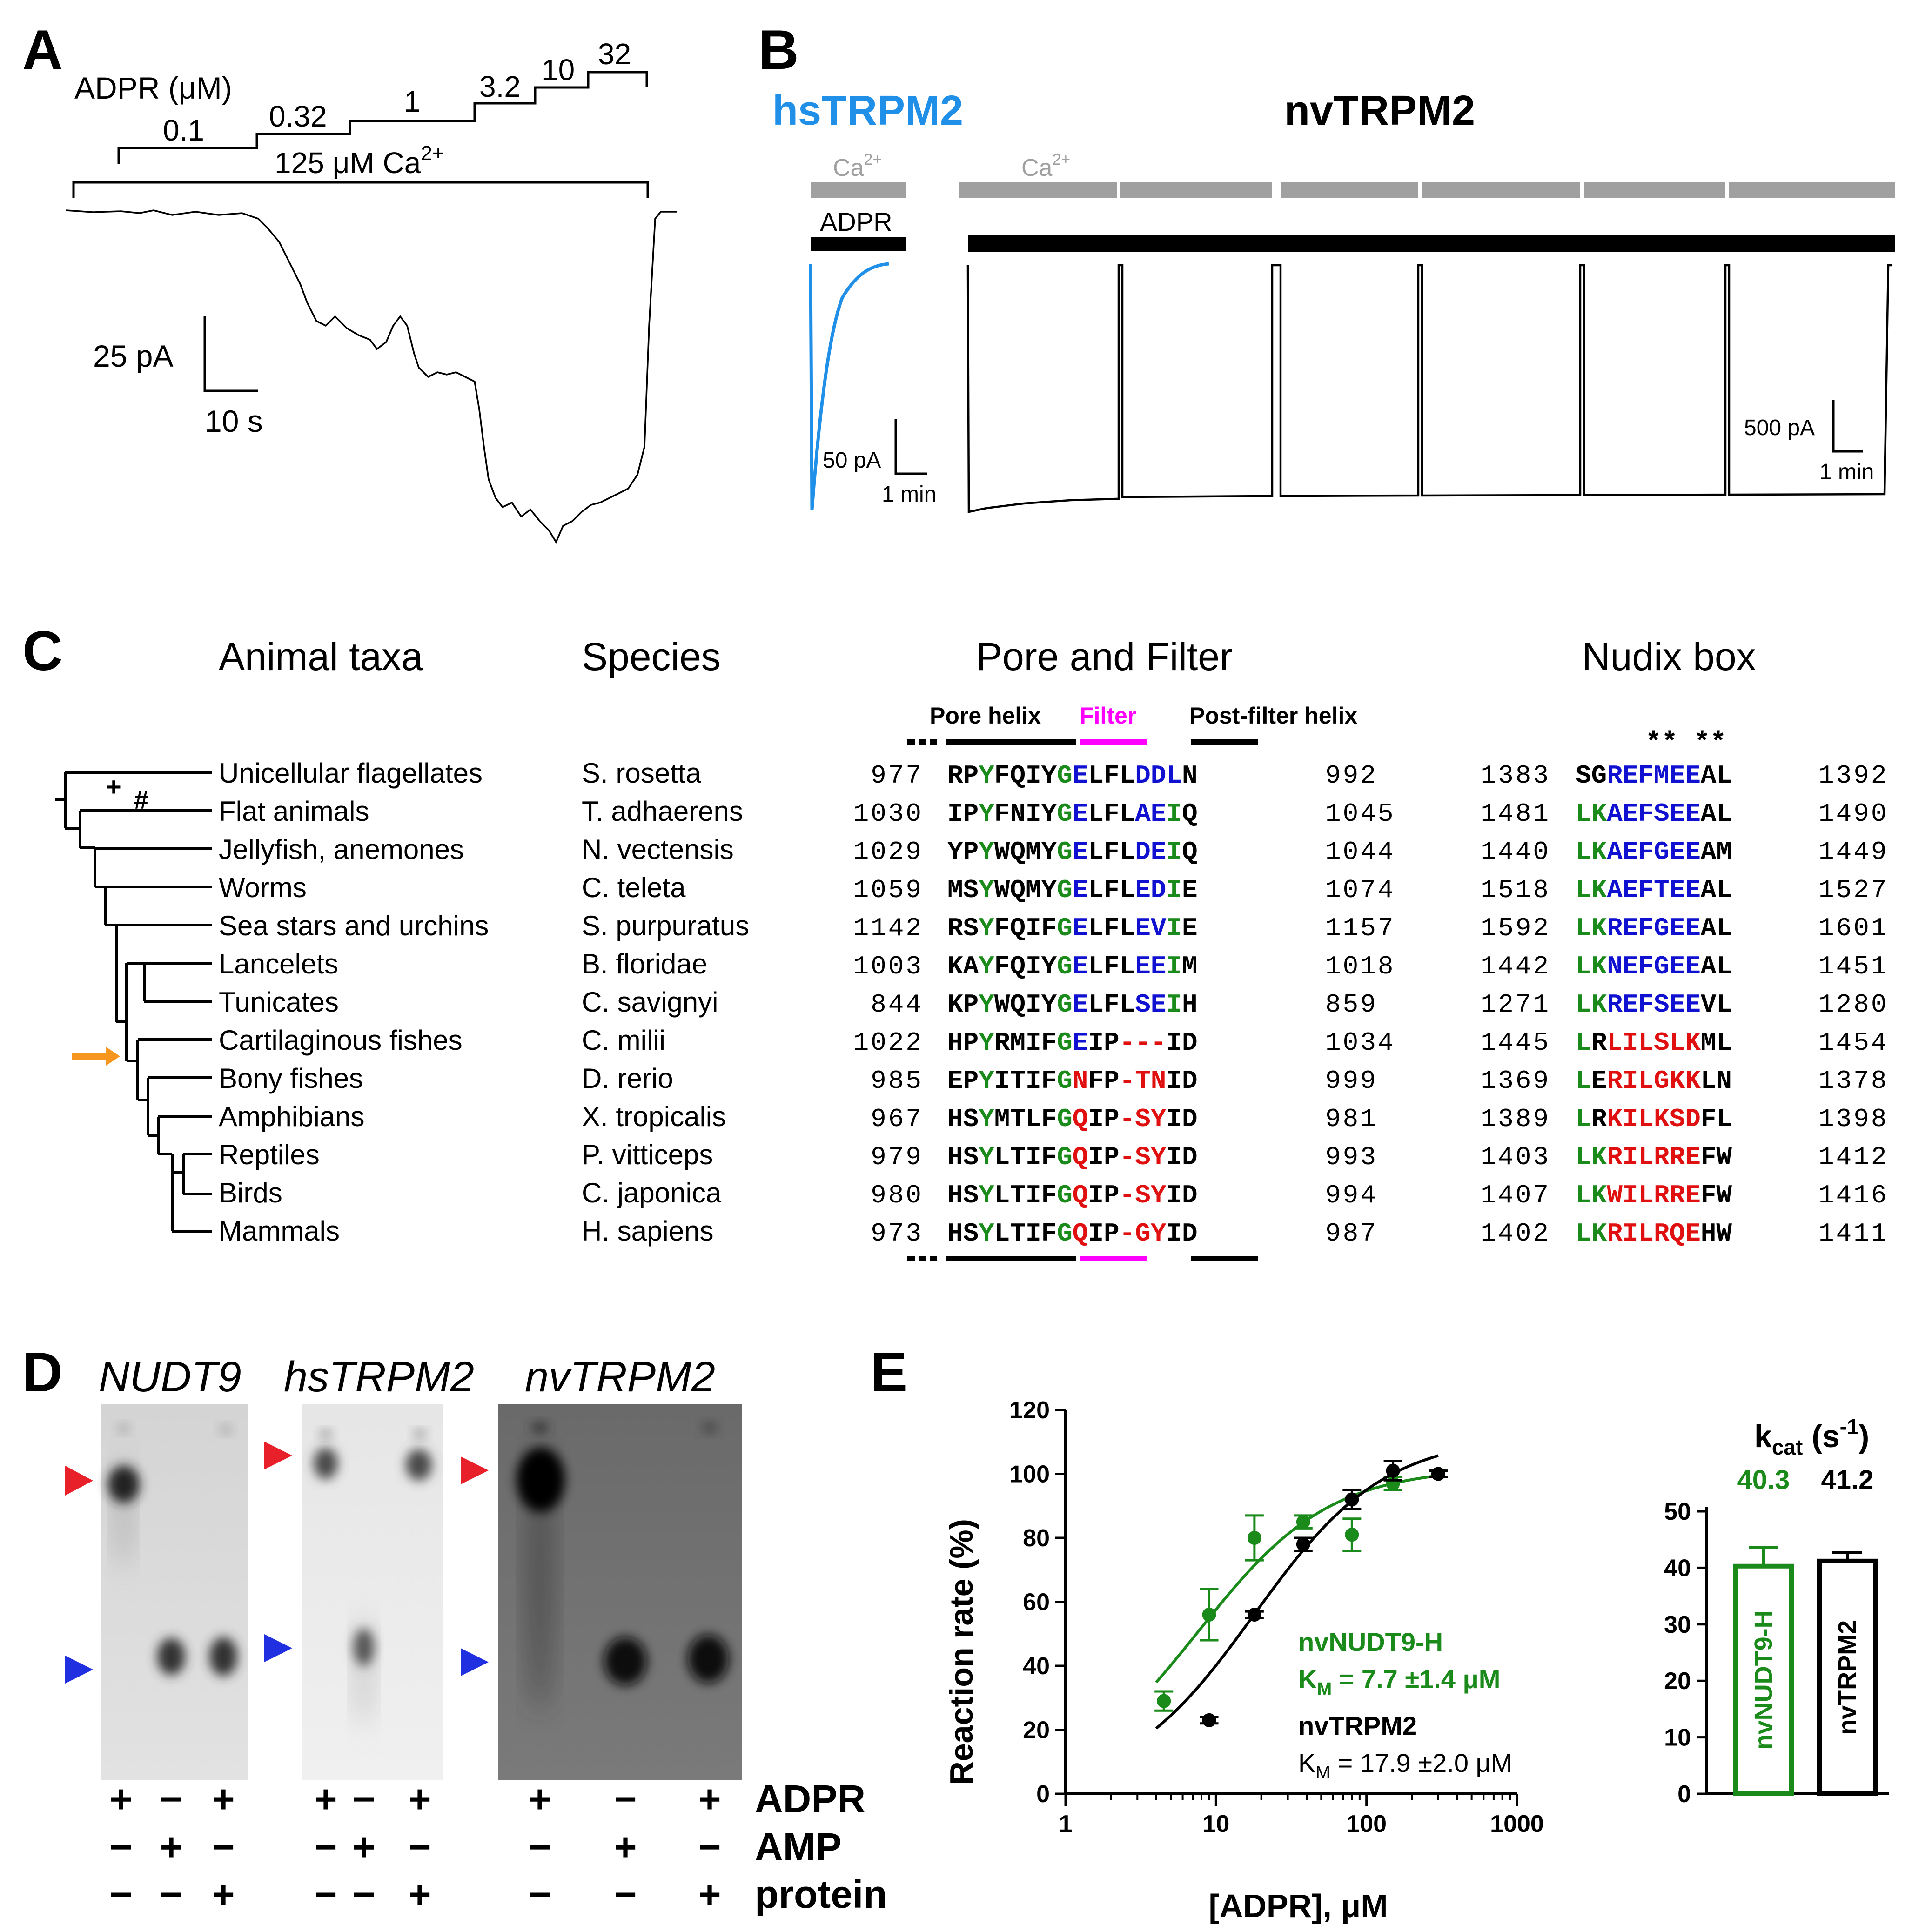 The width and height of the screenshot is (1932, 1932). I want to click on residue: A, so click(1709, 966).